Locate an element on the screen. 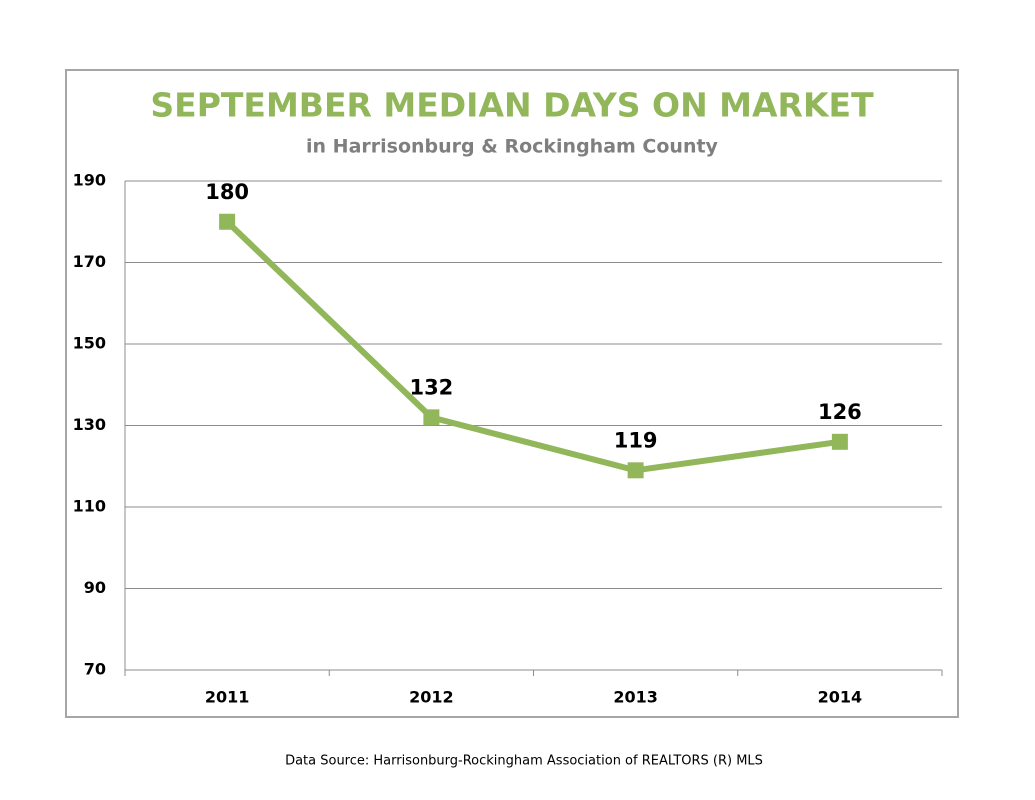  y-tick-label: 70 is located at coordinates (95, 669).